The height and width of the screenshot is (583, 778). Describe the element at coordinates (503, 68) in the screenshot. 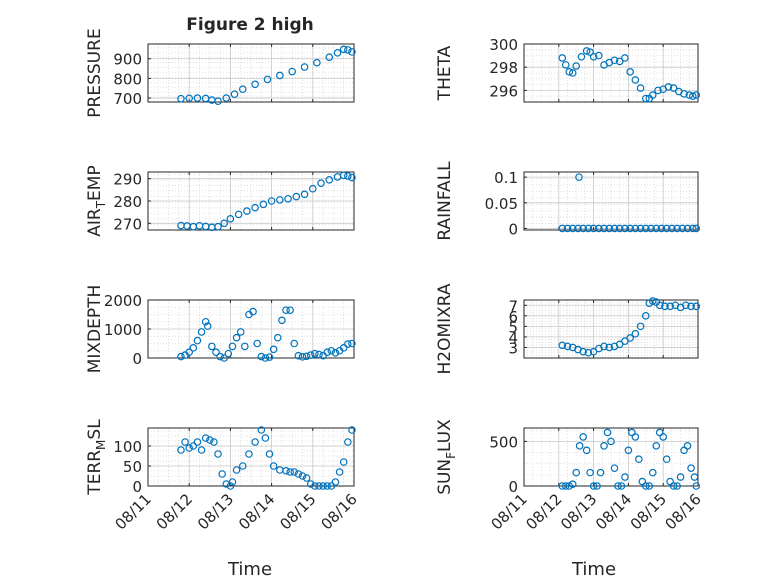

I see `y-tick-label: 298` at that location.